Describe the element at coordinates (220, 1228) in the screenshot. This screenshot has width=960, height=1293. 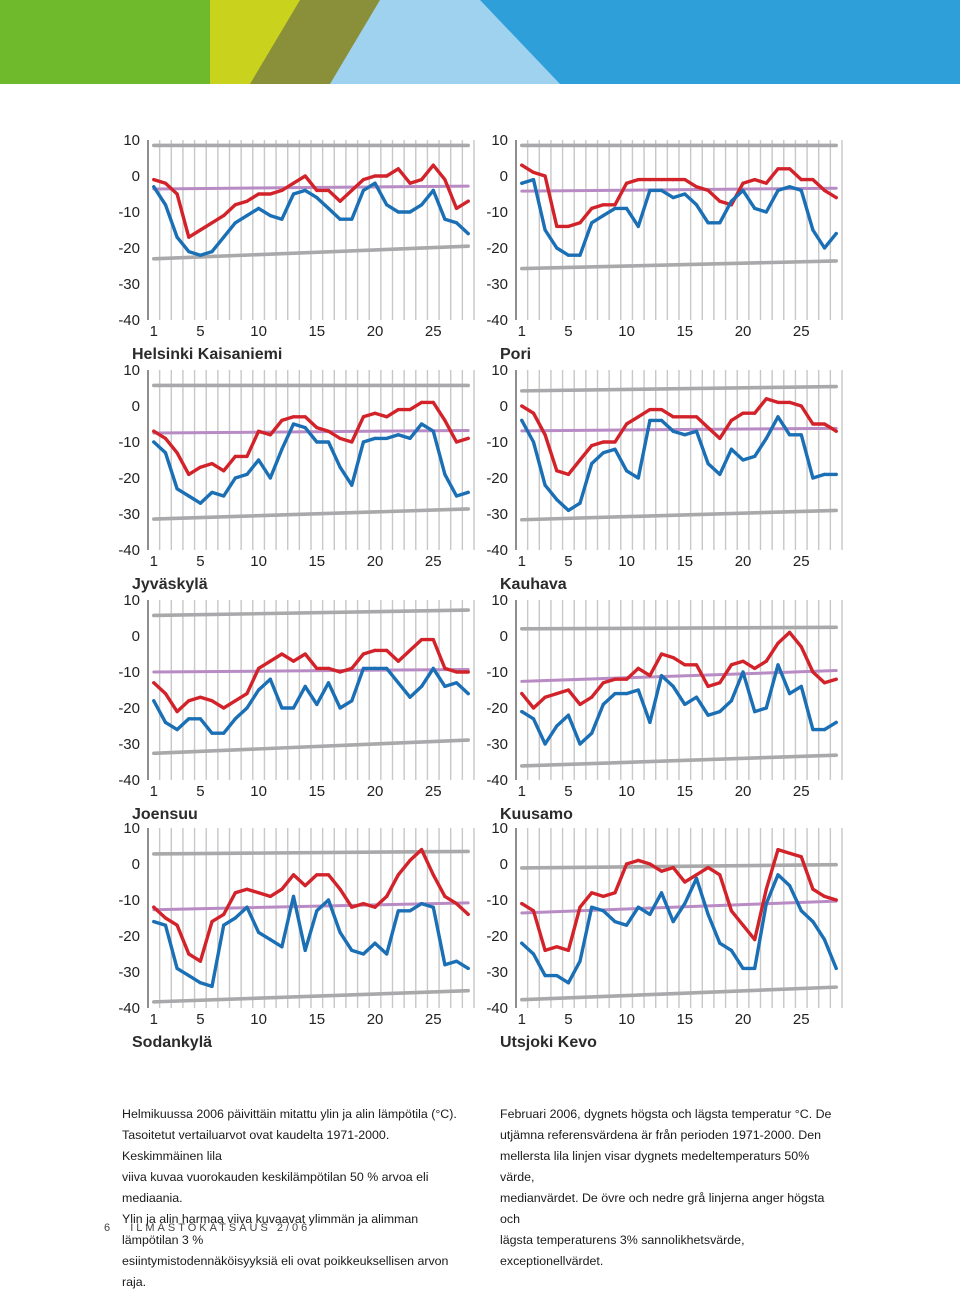
I see `publication-name: ILMASTOKATSAUS 2/06` at that location.